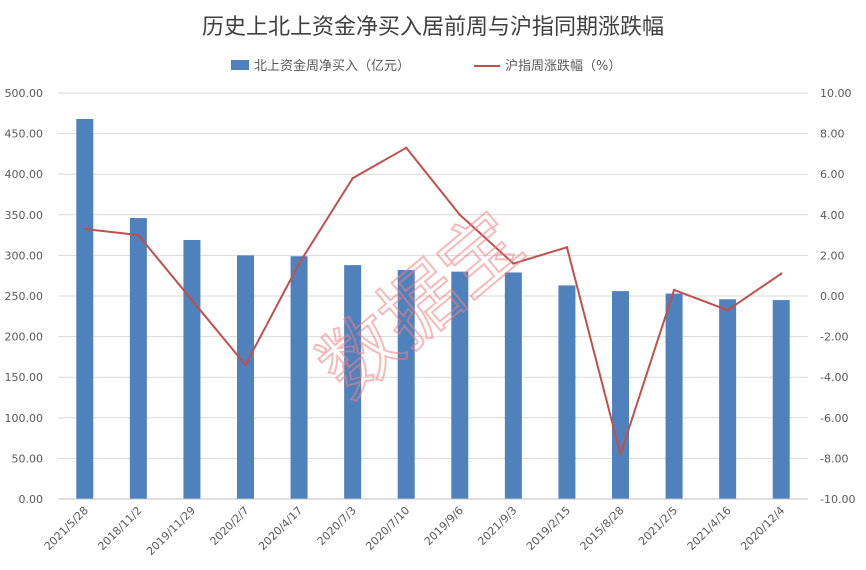 This screenshot has height=570, width=866. What do you see at coordinates (24, 377) in the screenshot?
I see `left-tick-label: 150.00` at bounding box center [24, 377].